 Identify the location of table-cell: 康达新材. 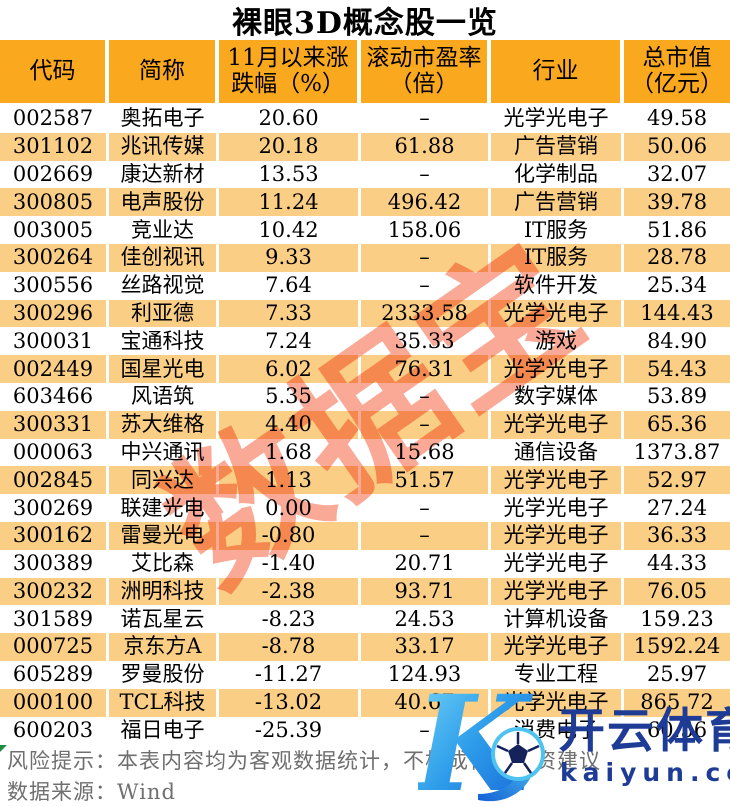
(164, 174).